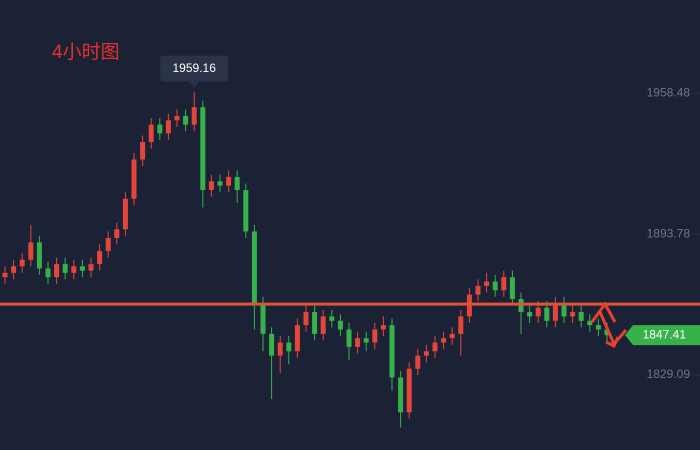 The image size is (700, 450). What do you see at coordinates (669, 233) in the screenshot?
I see `y-tick-label: 1893.78` at bounding box center [669, 233].